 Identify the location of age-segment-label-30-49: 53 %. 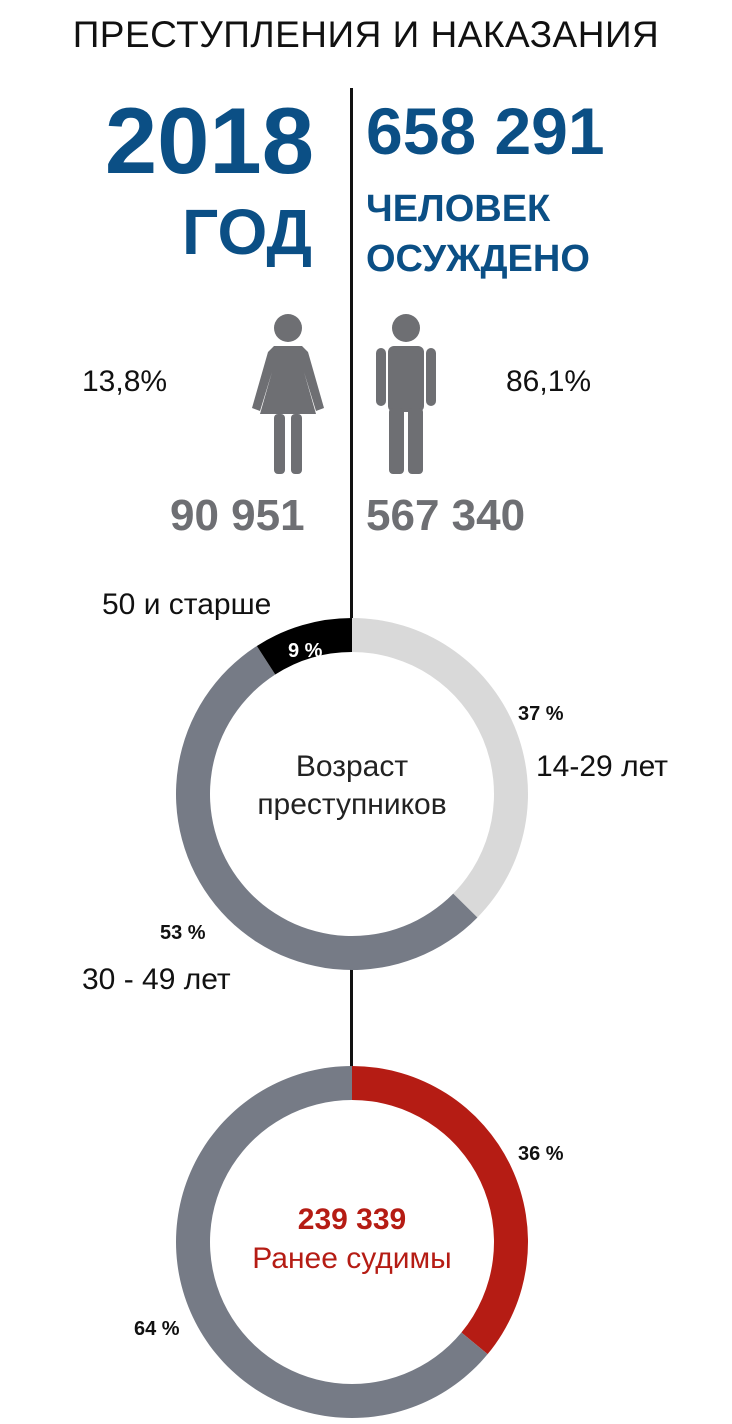
(183, 933).